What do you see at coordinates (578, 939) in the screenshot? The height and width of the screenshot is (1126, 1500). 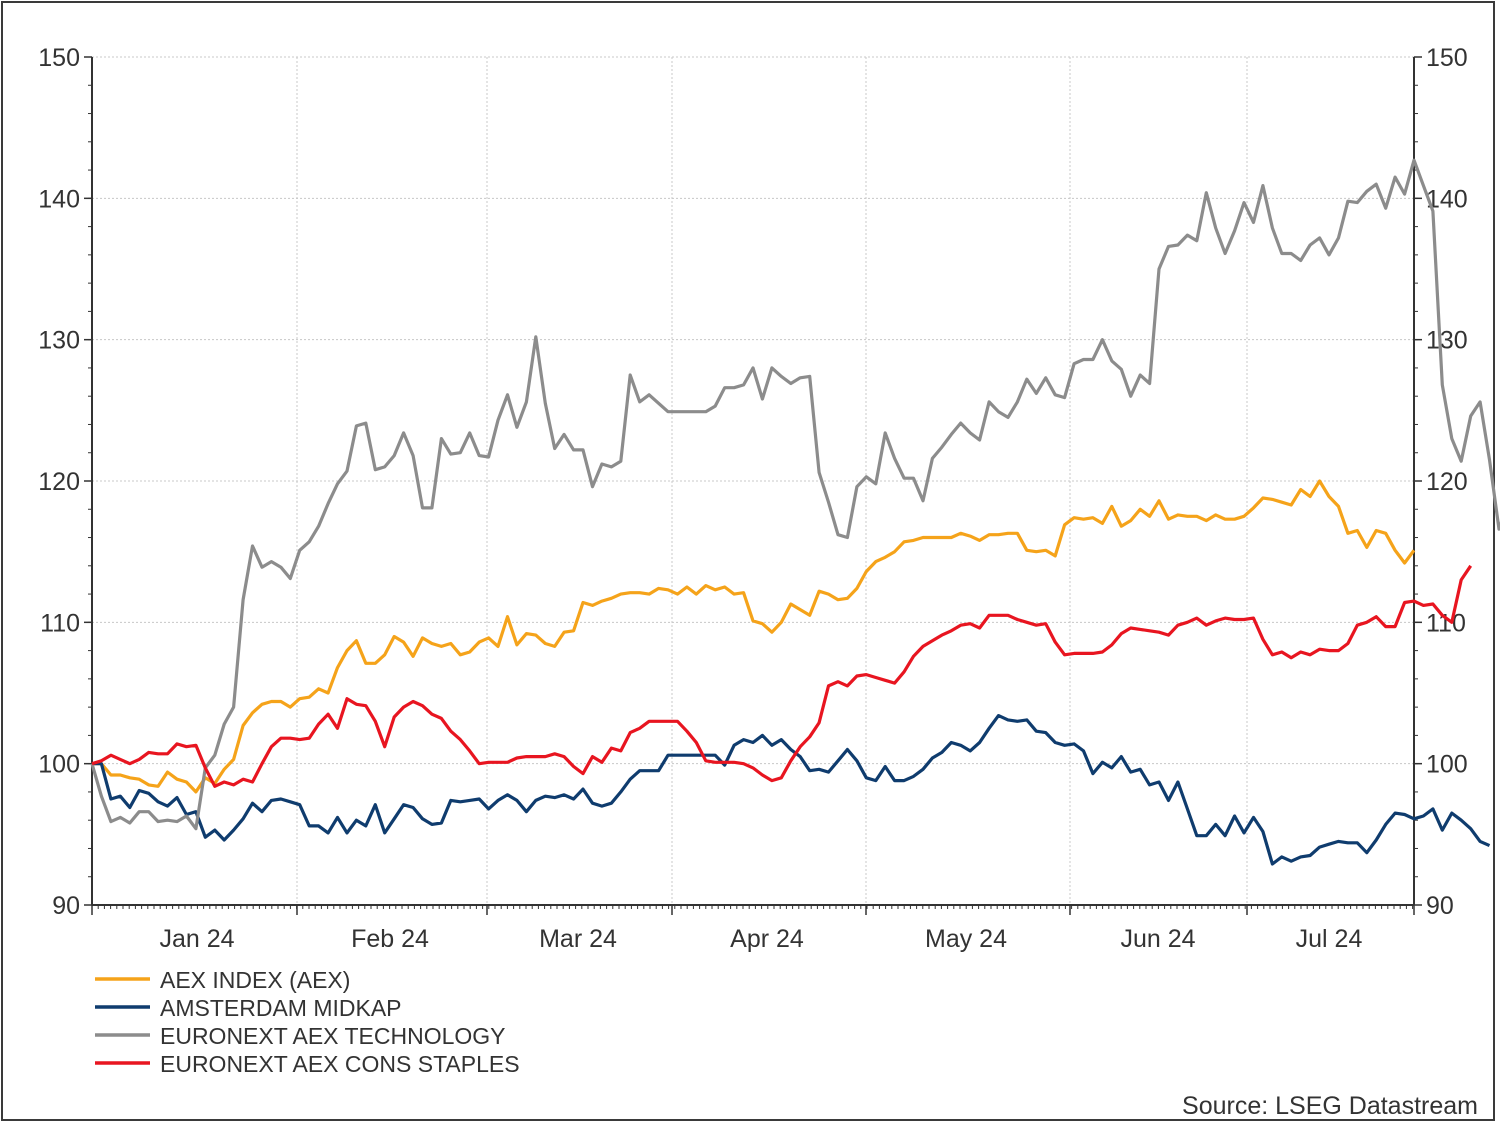 I see `x-tick-label: Mar 24` at bounding box center [578, 939].